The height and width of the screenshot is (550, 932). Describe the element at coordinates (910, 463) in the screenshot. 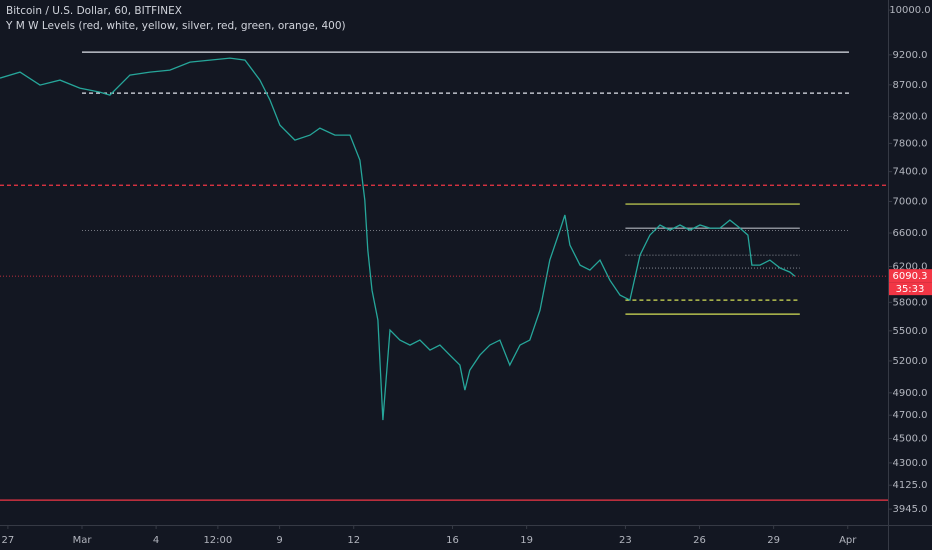

I see `y-tick-label: 4300.0` at that location.